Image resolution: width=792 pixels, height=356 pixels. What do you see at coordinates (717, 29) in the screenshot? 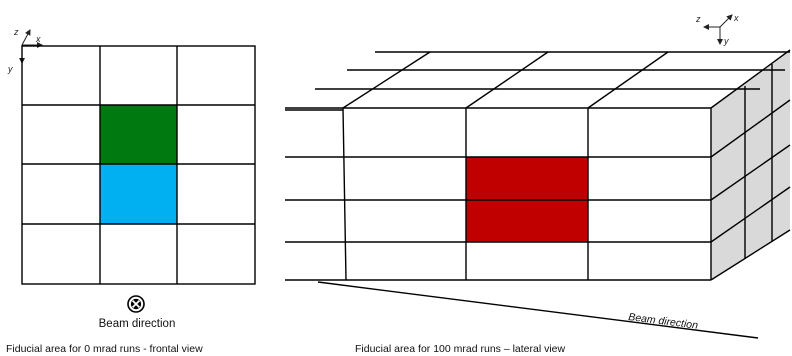
I see `lateral-axes: z x y` at bounding box center [717, 29].